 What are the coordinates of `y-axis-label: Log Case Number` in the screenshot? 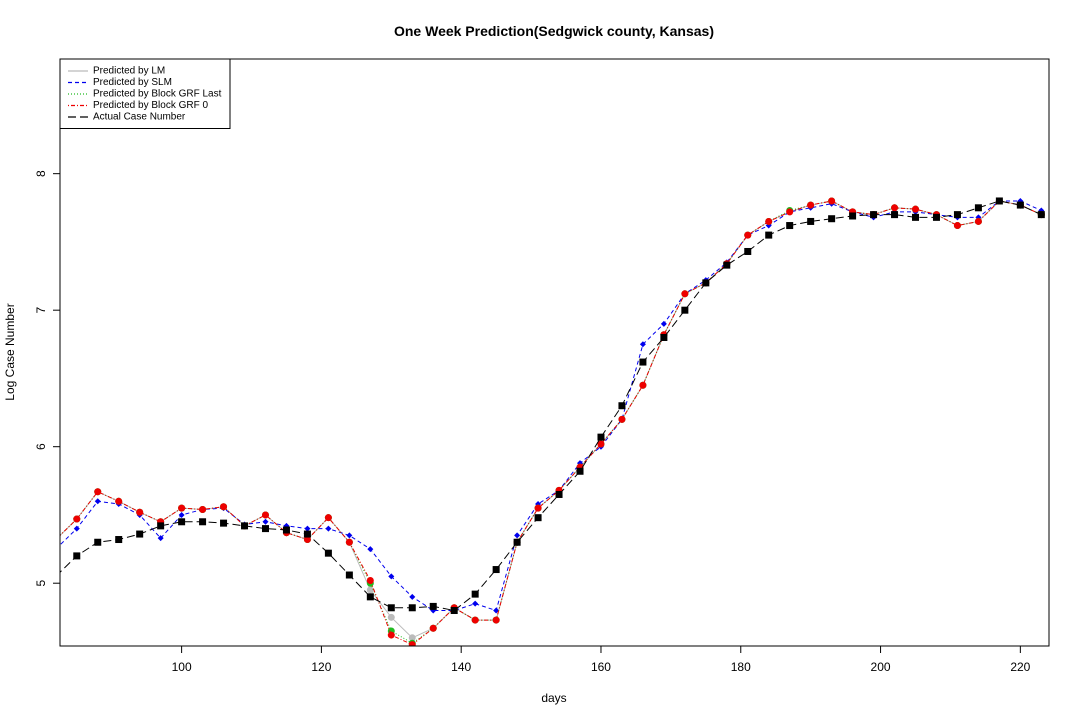 It's located at (10, 351).